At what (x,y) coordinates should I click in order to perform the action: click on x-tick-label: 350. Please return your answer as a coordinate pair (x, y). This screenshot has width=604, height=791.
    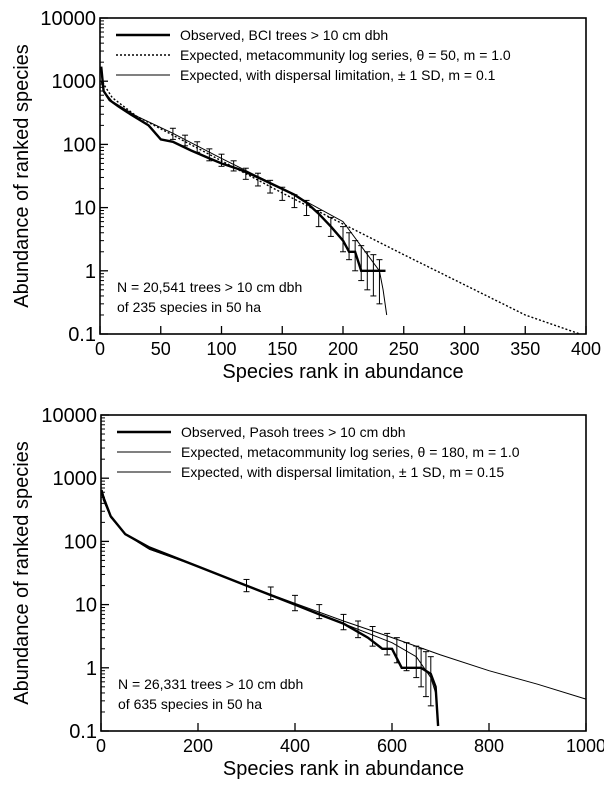
    Looking at the image, I should click on (525, 349).